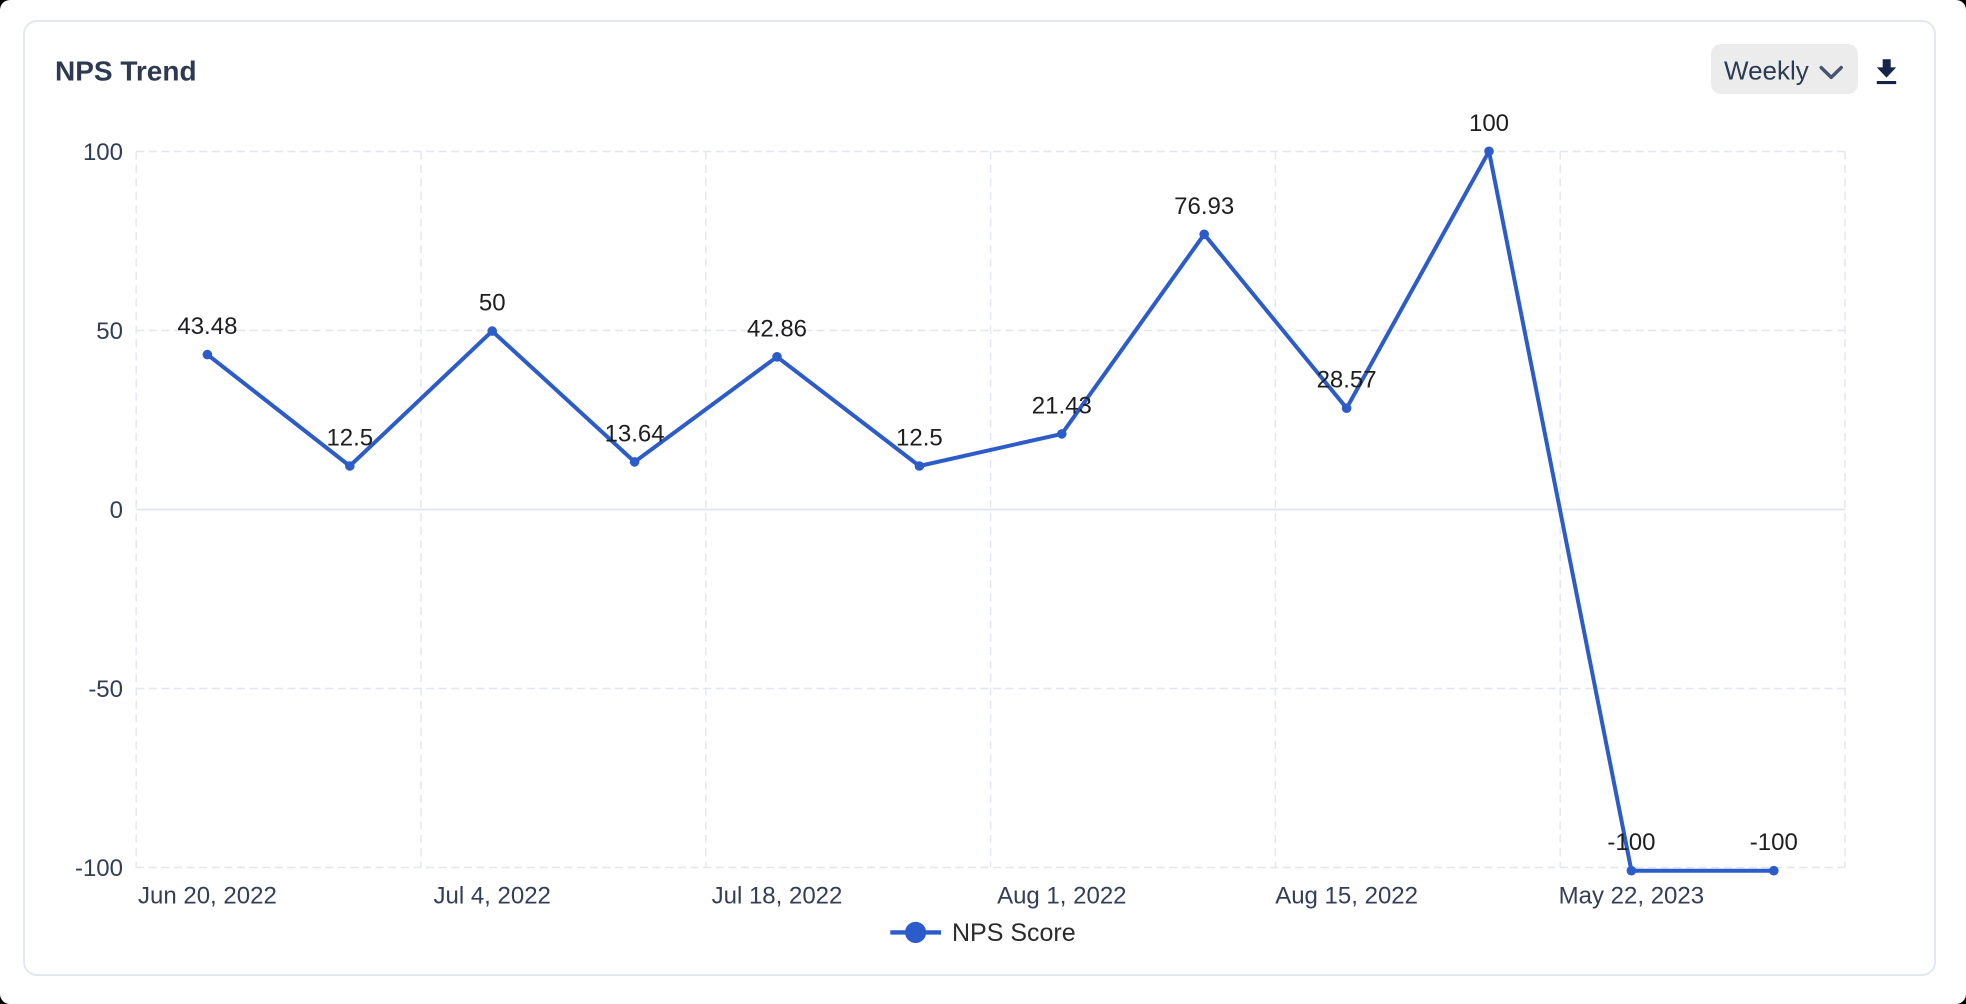 This screenshot has width=1966, height=1004. What do you see at coordinates (777, 328) in the screenshot?
I see `svg-text: 42.86` at bounding box center [777, 328].